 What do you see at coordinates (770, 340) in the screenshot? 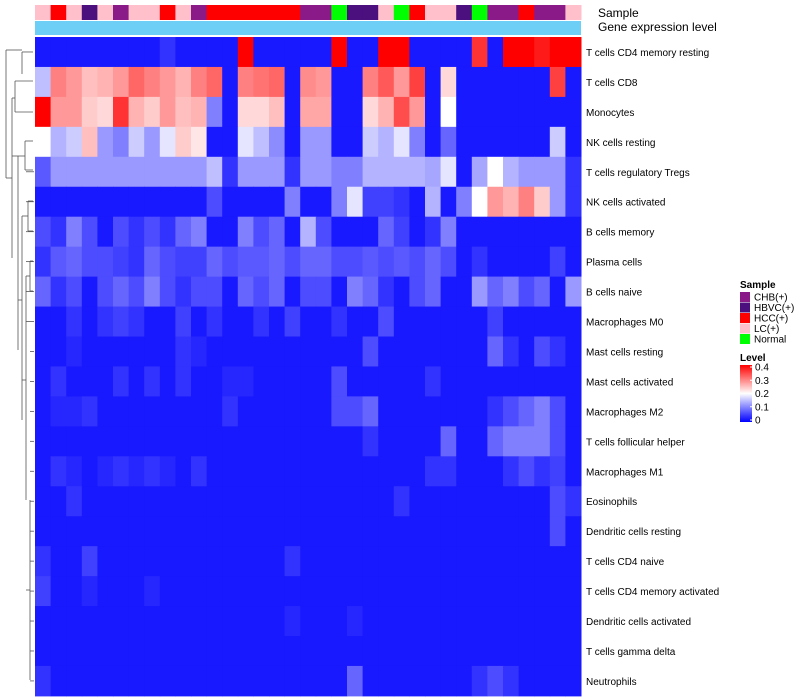
I see `sample-legend-label: Normal` at bounding box center [770, 340].